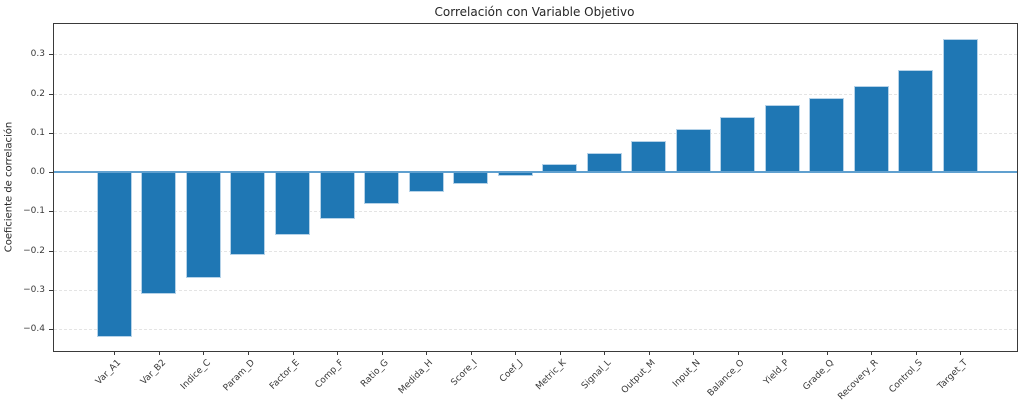 This screenshot has height=404, width=1024. Describe the element at coordinates (426, 182) in the screenshot. I see `bar-Medida_H` at that location.